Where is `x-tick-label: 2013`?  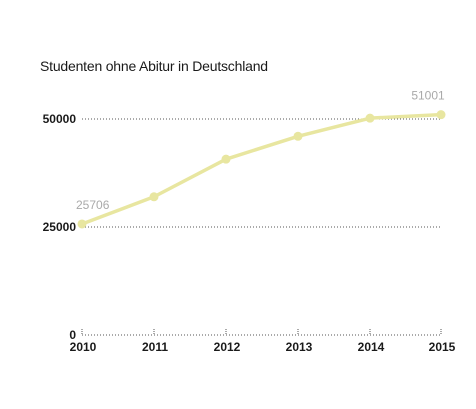
x-tick-label: 2013 is located at coordinates (299, 347).